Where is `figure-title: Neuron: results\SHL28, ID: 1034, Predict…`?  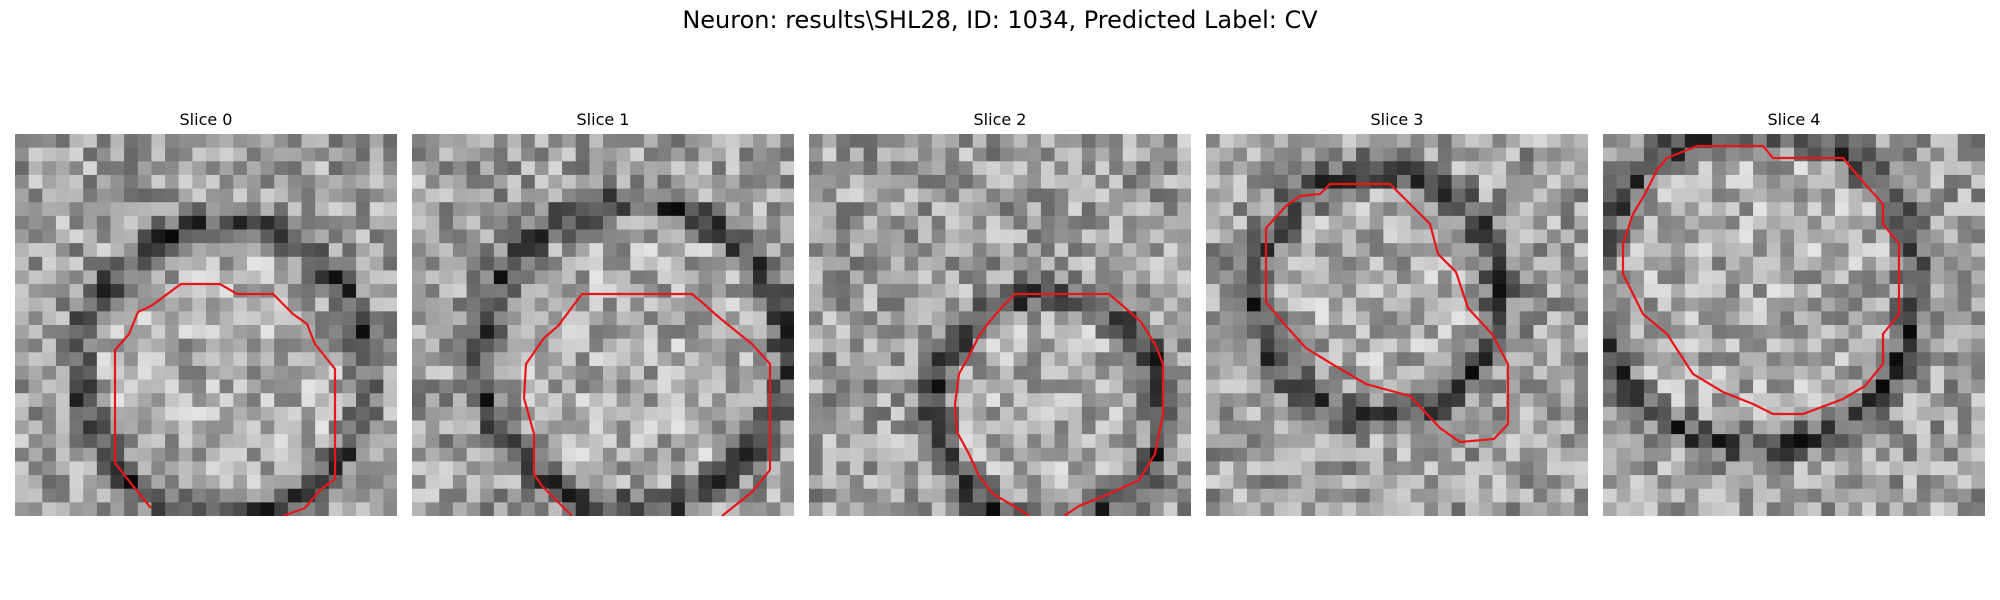
figure-title: Neuron: results\SHL28, ID: 1034, Predict… is located at coordinates (1000, 20).